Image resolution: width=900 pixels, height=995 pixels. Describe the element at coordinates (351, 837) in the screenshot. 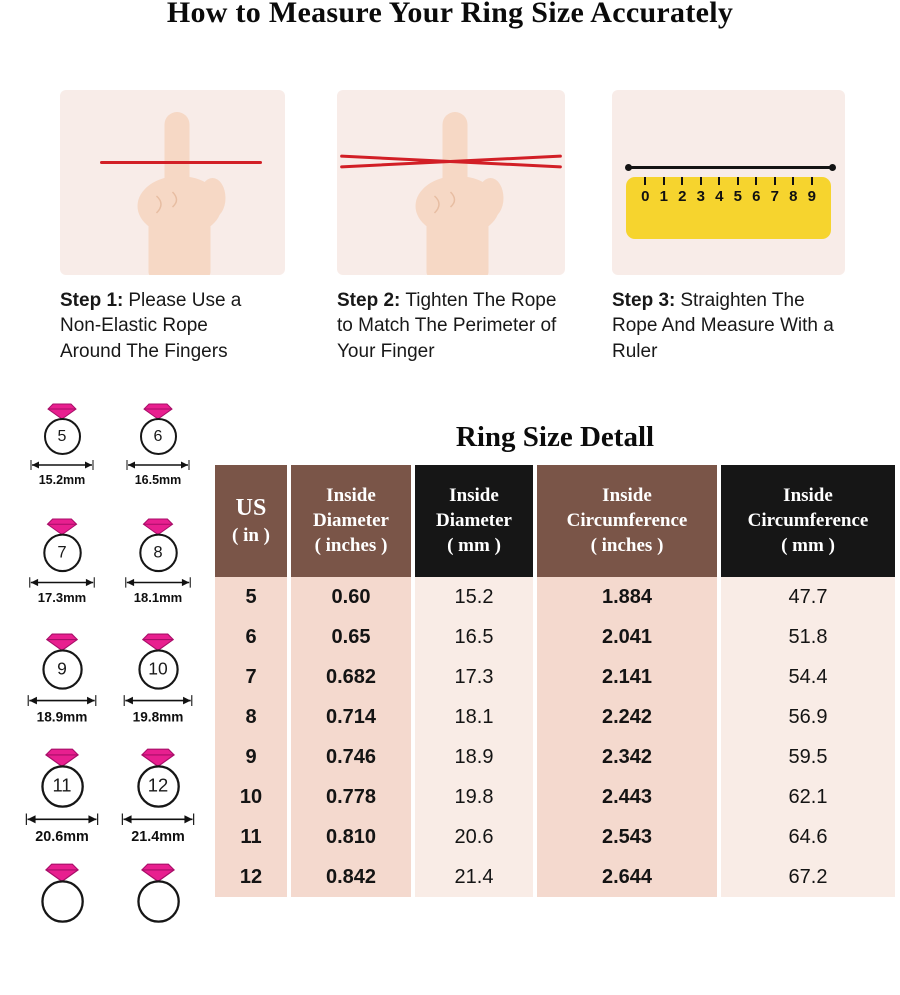

I see `table-cell: 0.810` at that location.